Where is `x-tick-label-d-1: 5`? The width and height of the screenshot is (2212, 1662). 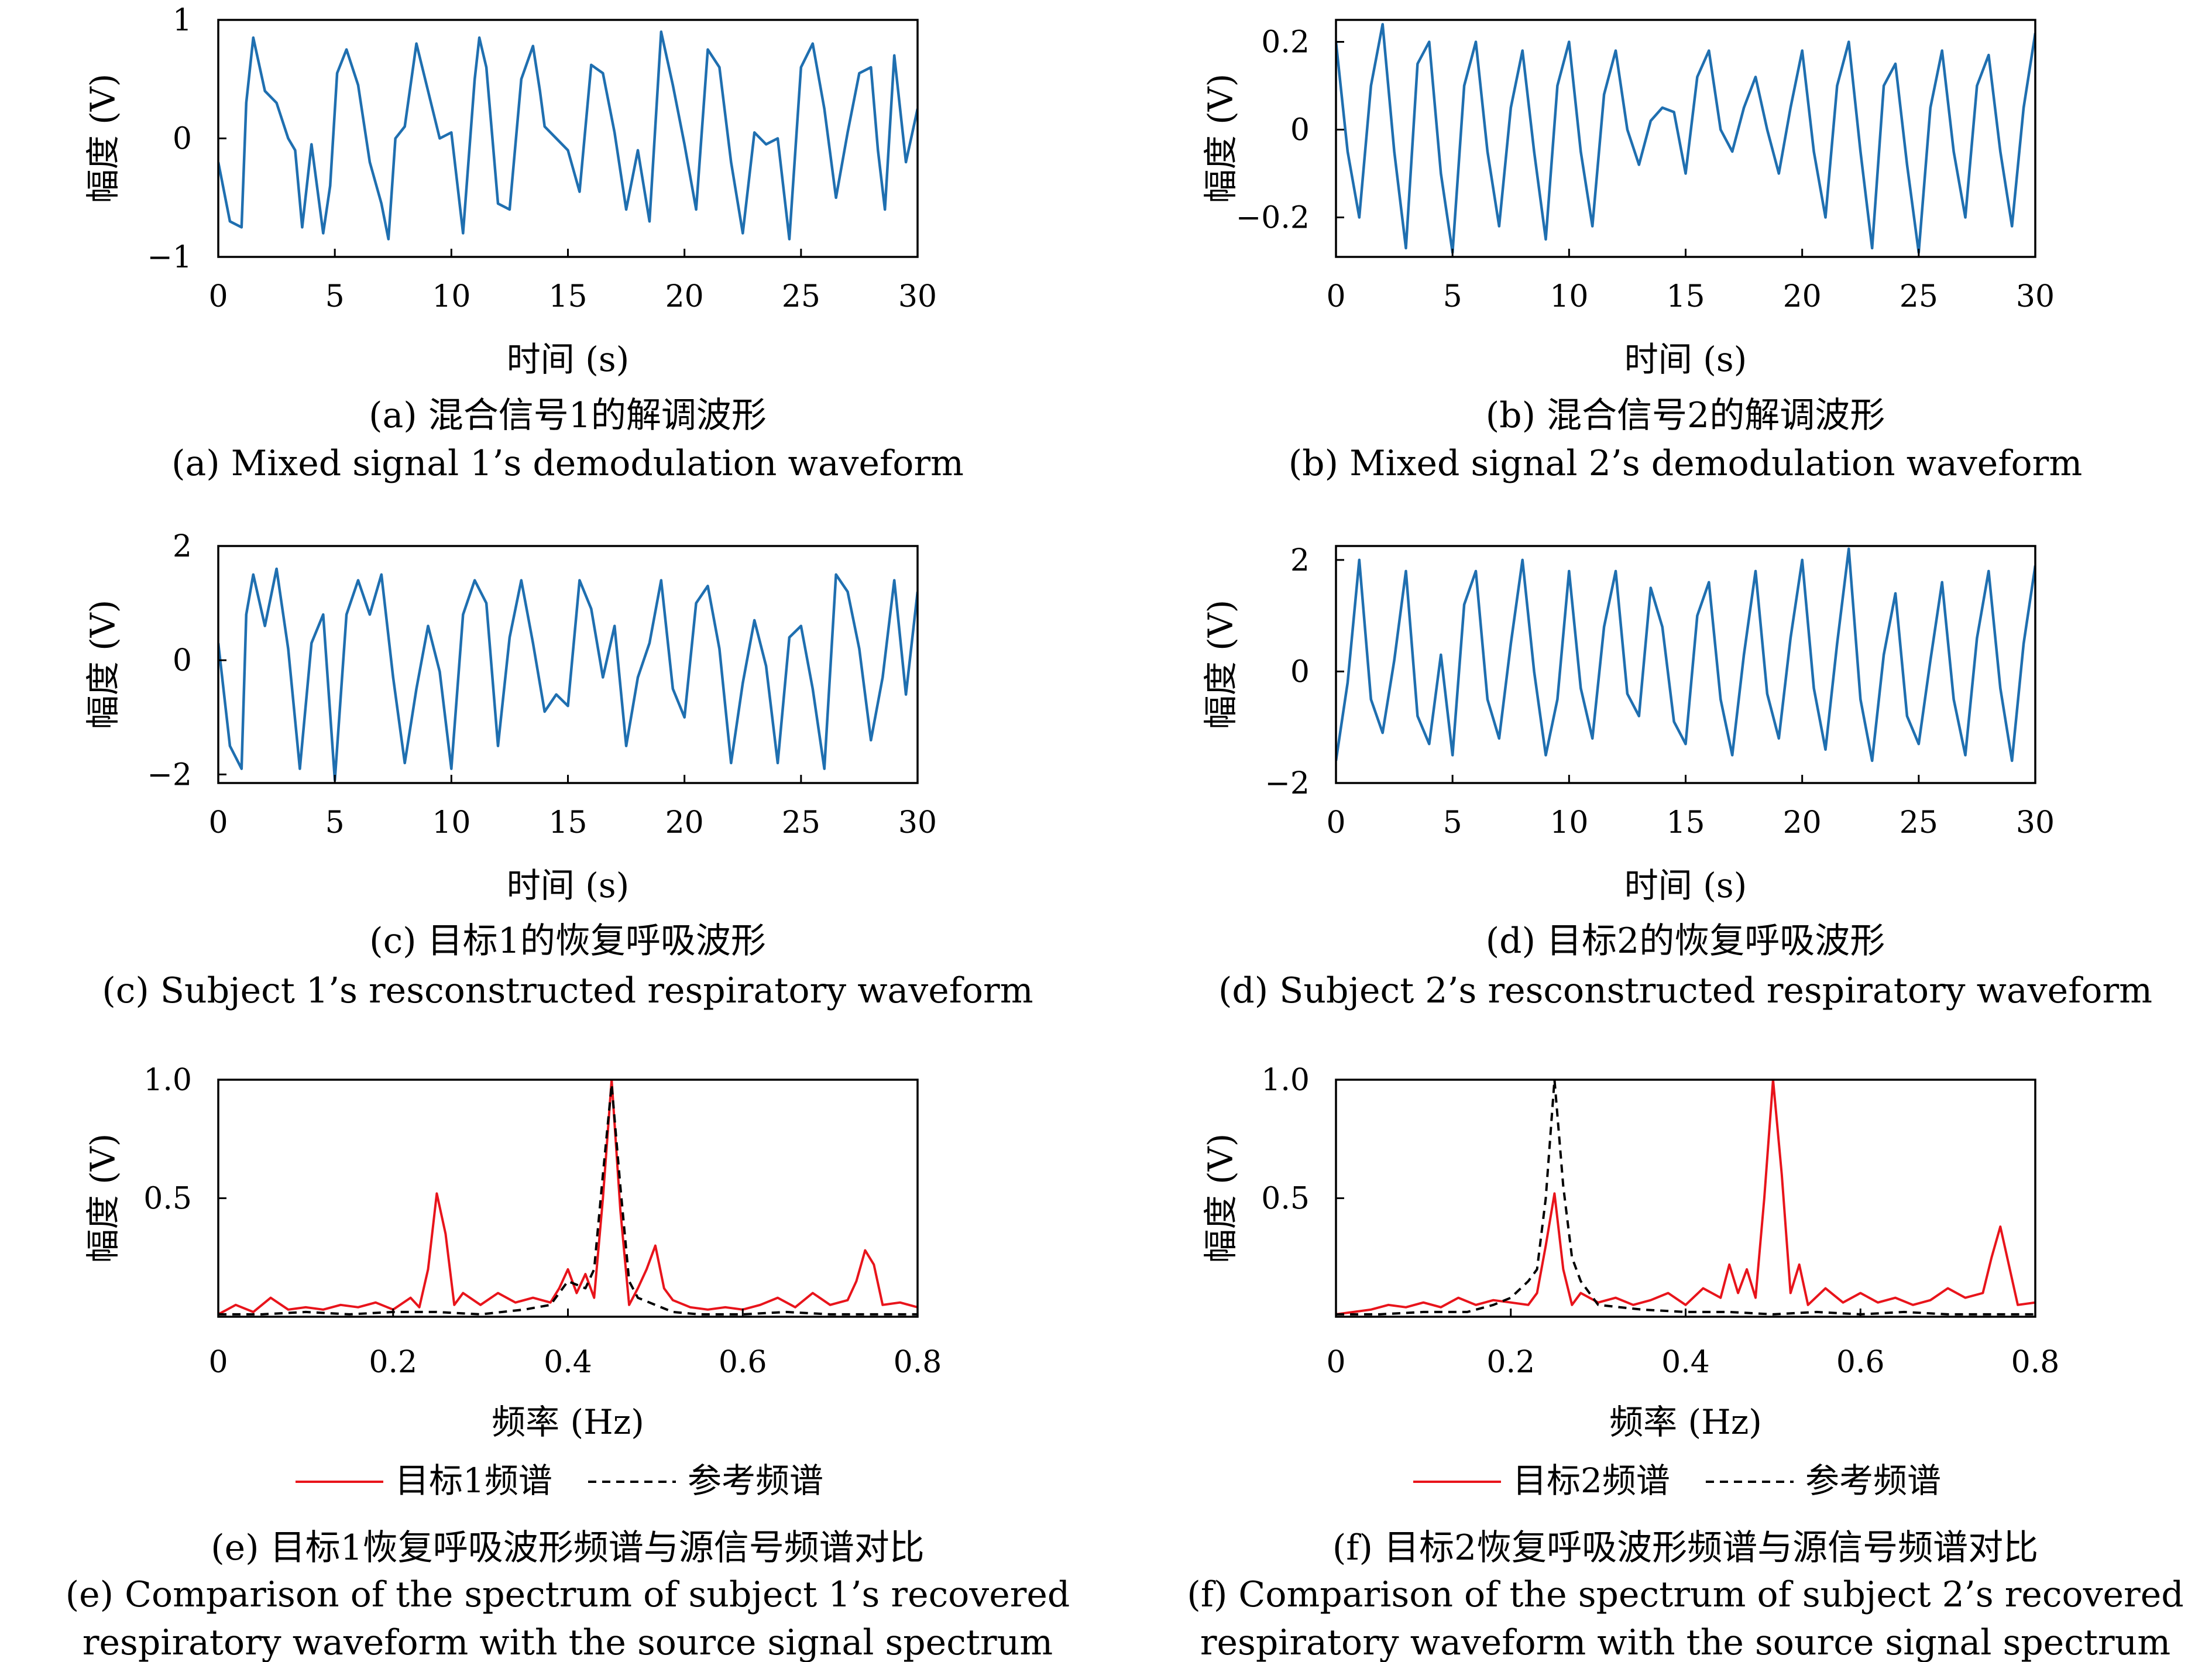
x-tick-label-d-1: 5 is located at coordinates (1452, 822).